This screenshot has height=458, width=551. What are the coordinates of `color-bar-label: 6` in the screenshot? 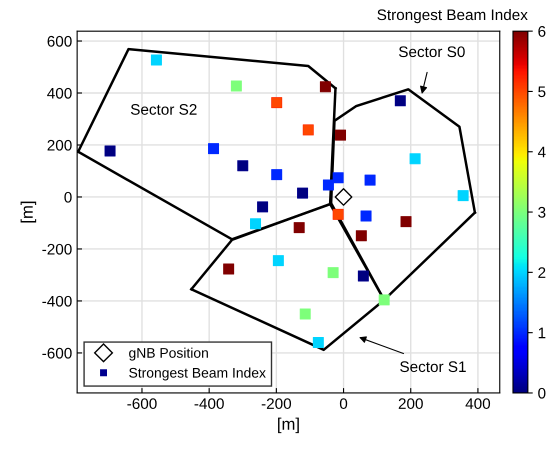 It's located at (542, 31).